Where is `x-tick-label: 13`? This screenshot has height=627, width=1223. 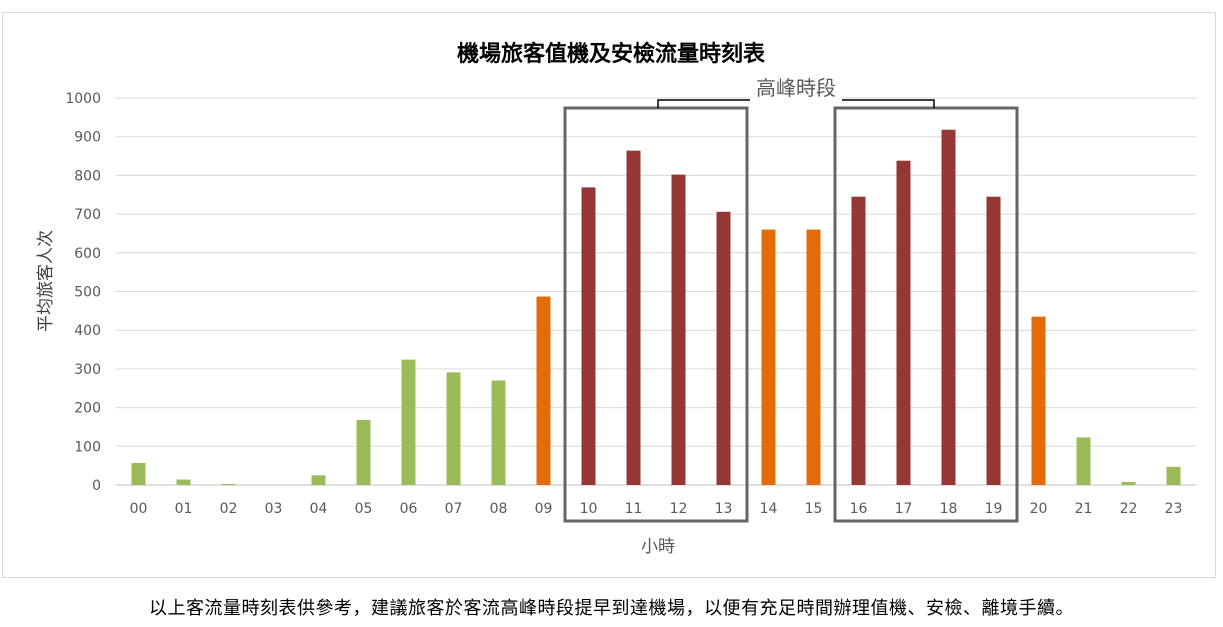 x-tick-label: 13 is located at coordinates (724, 509).